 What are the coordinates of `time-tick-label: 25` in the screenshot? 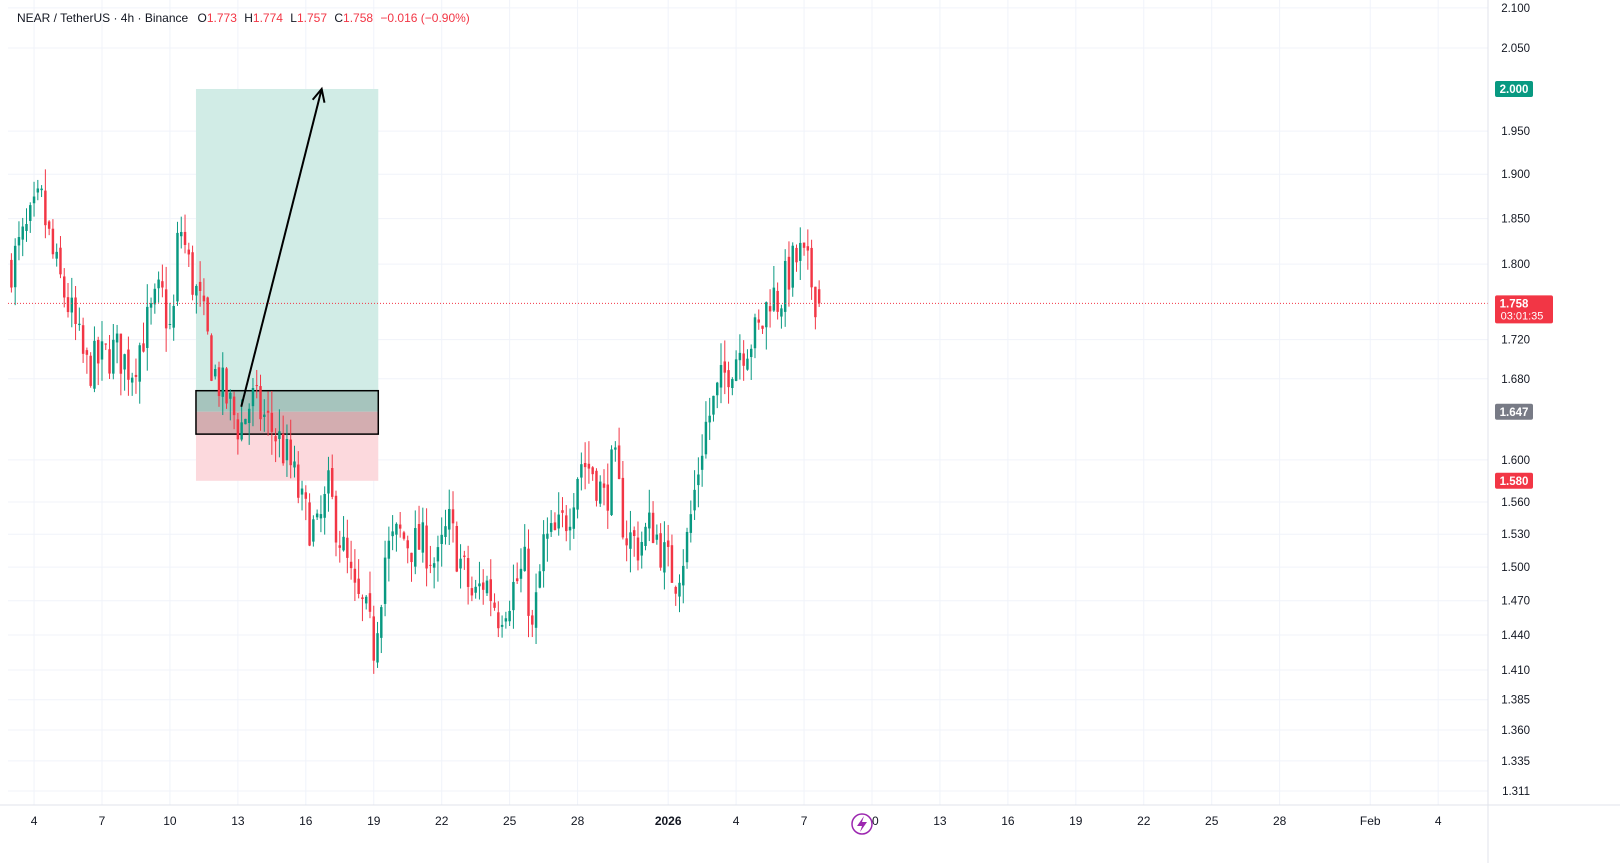 It's located at (510, 821).